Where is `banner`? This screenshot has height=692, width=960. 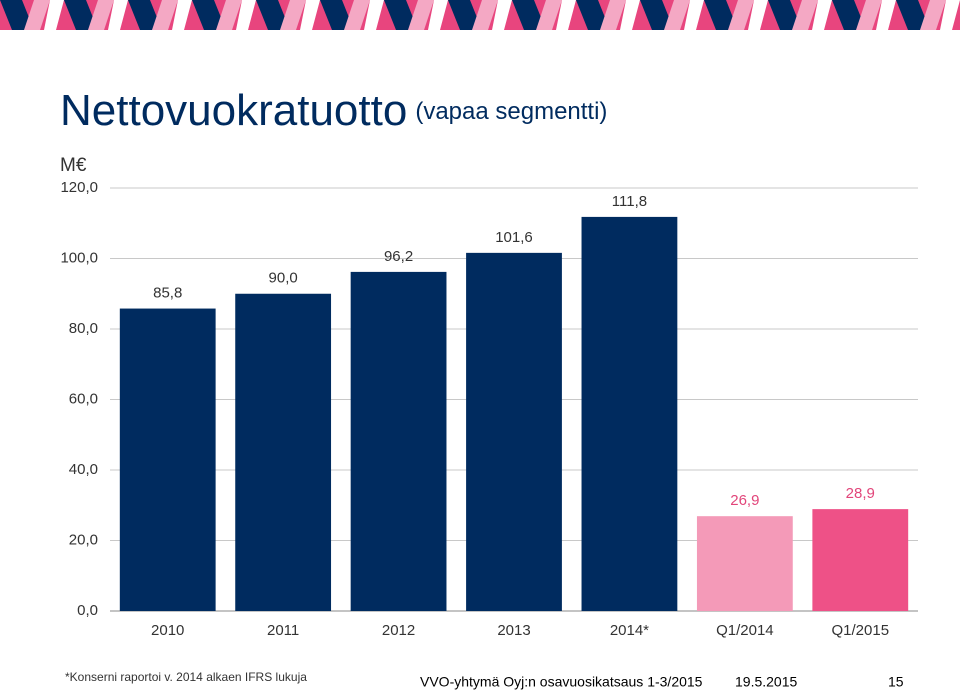
banner is located at coordinates (480, 15).